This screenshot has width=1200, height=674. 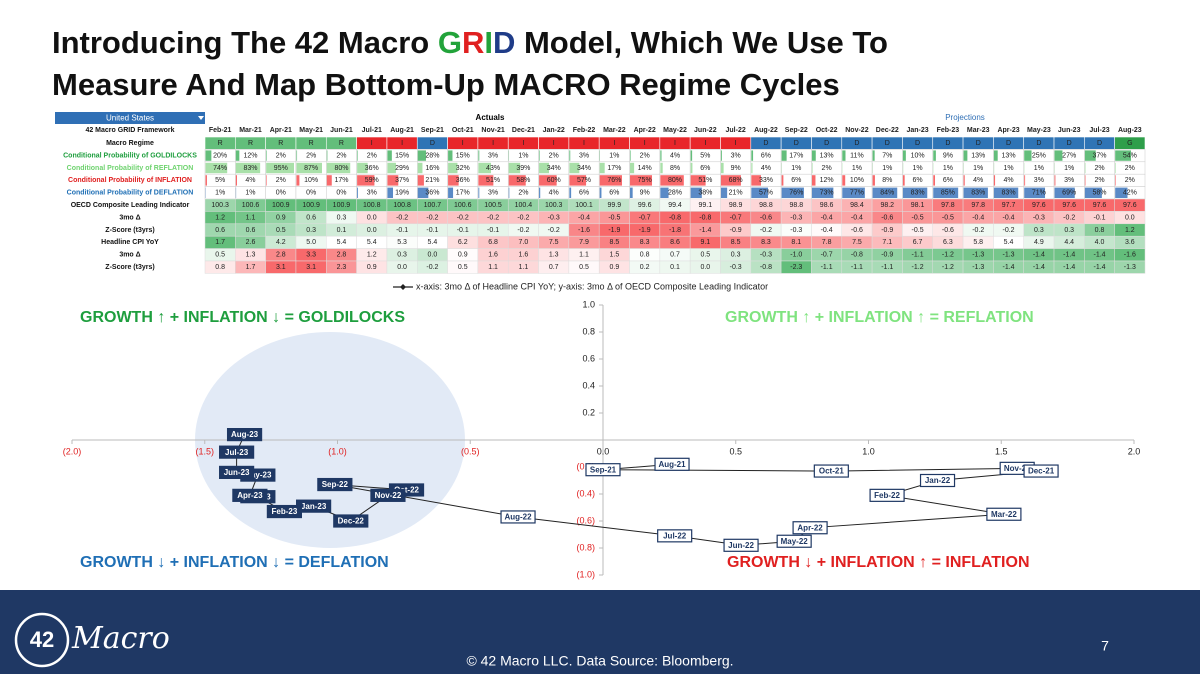 What do you see at coordinates (938, 480) in the screenshot?
I see `point-label: Jan-22` at bounding box center [938, 480].